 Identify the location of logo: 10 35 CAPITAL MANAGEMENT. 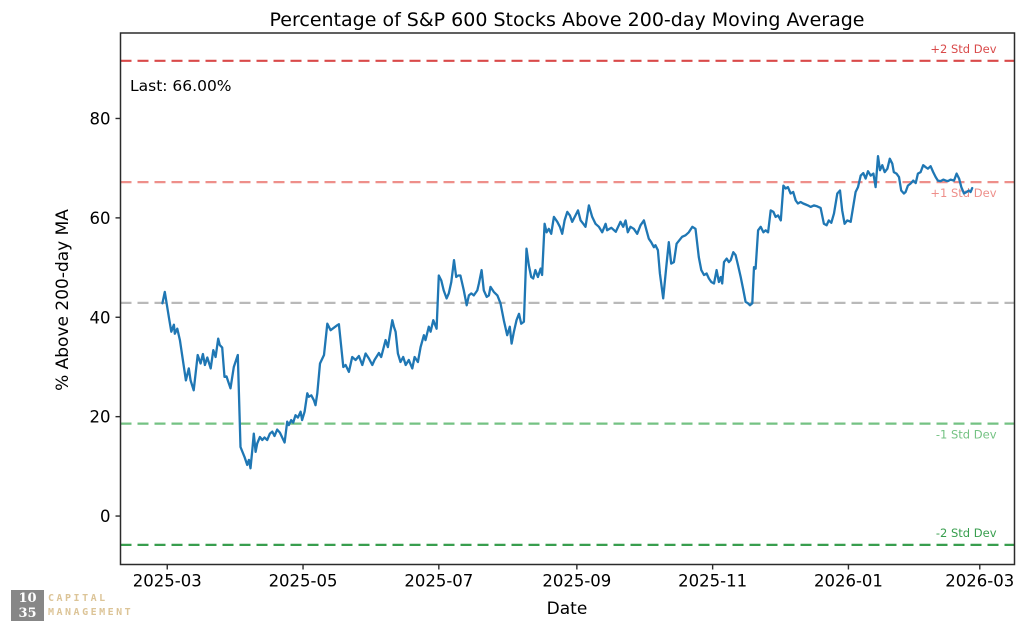
(72, 605).